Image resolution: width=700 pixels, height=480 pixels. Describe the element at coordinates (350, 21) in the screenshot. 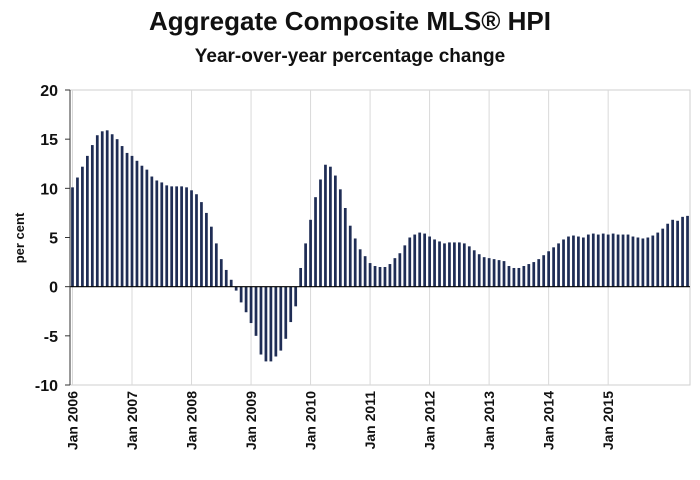

I see `chart-title: Aggregate Composite MLS® HPI` at that location.